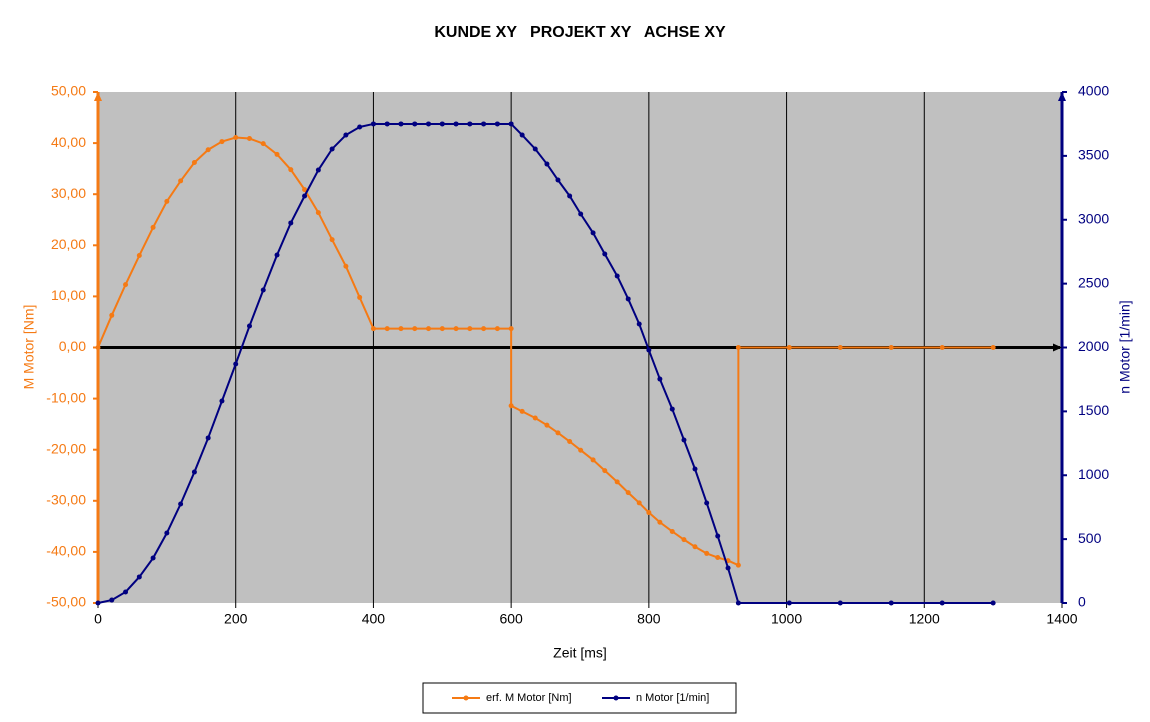 Image resolution: width=1150 pixels, height=722 pixels. I want to click on x-axis-arrow, so click(1057, 347).